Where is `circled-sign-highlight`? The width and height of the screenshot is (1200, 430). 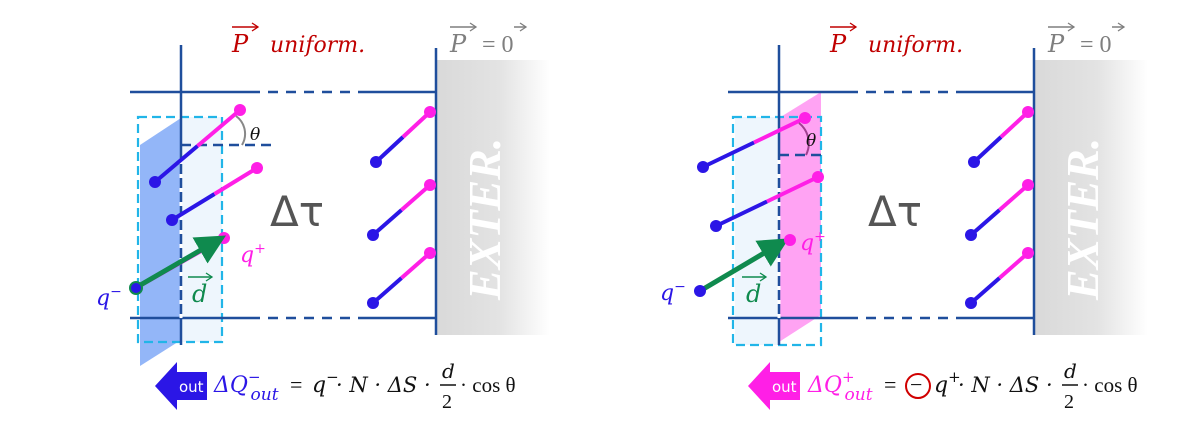 circled-sign-highlight is located at coordinates (918, 386).